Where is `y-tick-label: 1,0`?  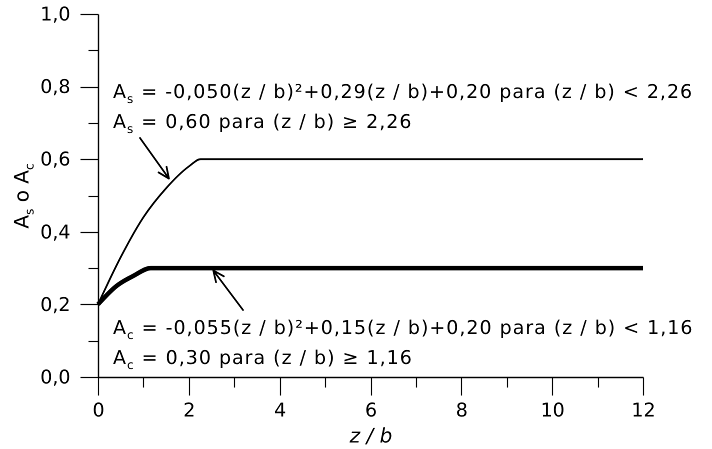
y-tick-label: 1,0 is located at coordinates (55, 15).